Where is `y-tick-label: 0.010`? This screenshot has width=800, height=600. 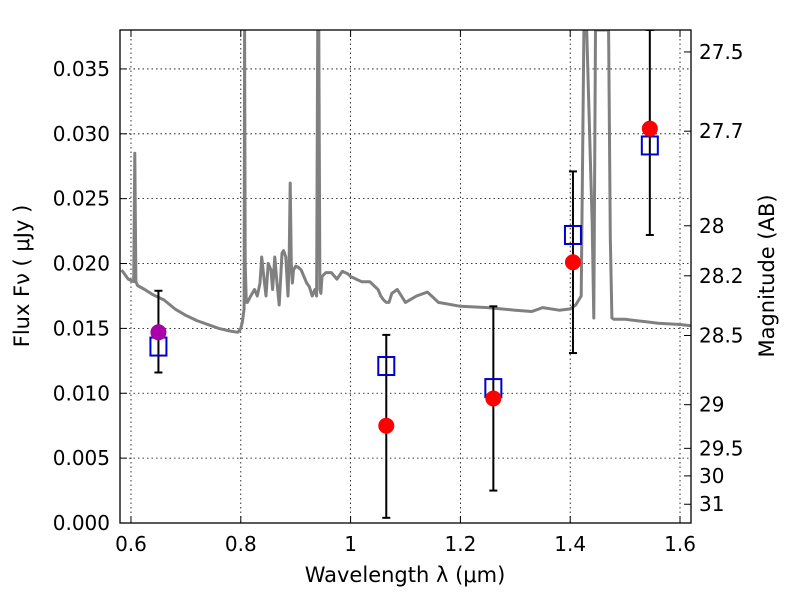 y-tick-label: 0.010 is located at coordinates (81, 393).